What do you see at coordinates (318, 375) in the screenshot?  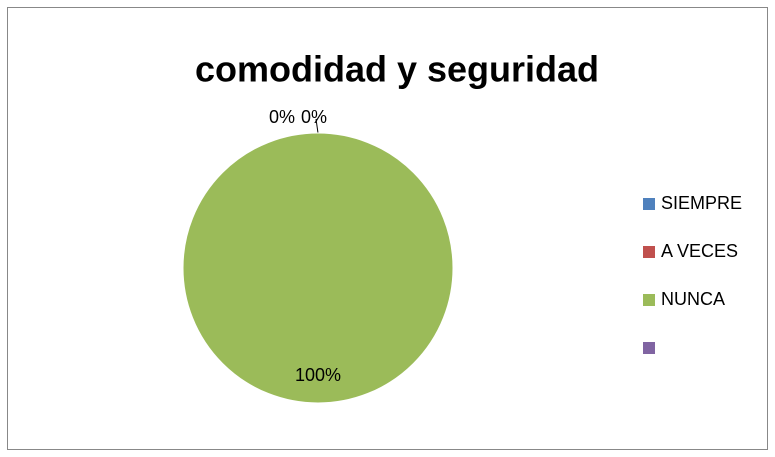 I see `data-label: 100%` at bounding box center [318, 375].